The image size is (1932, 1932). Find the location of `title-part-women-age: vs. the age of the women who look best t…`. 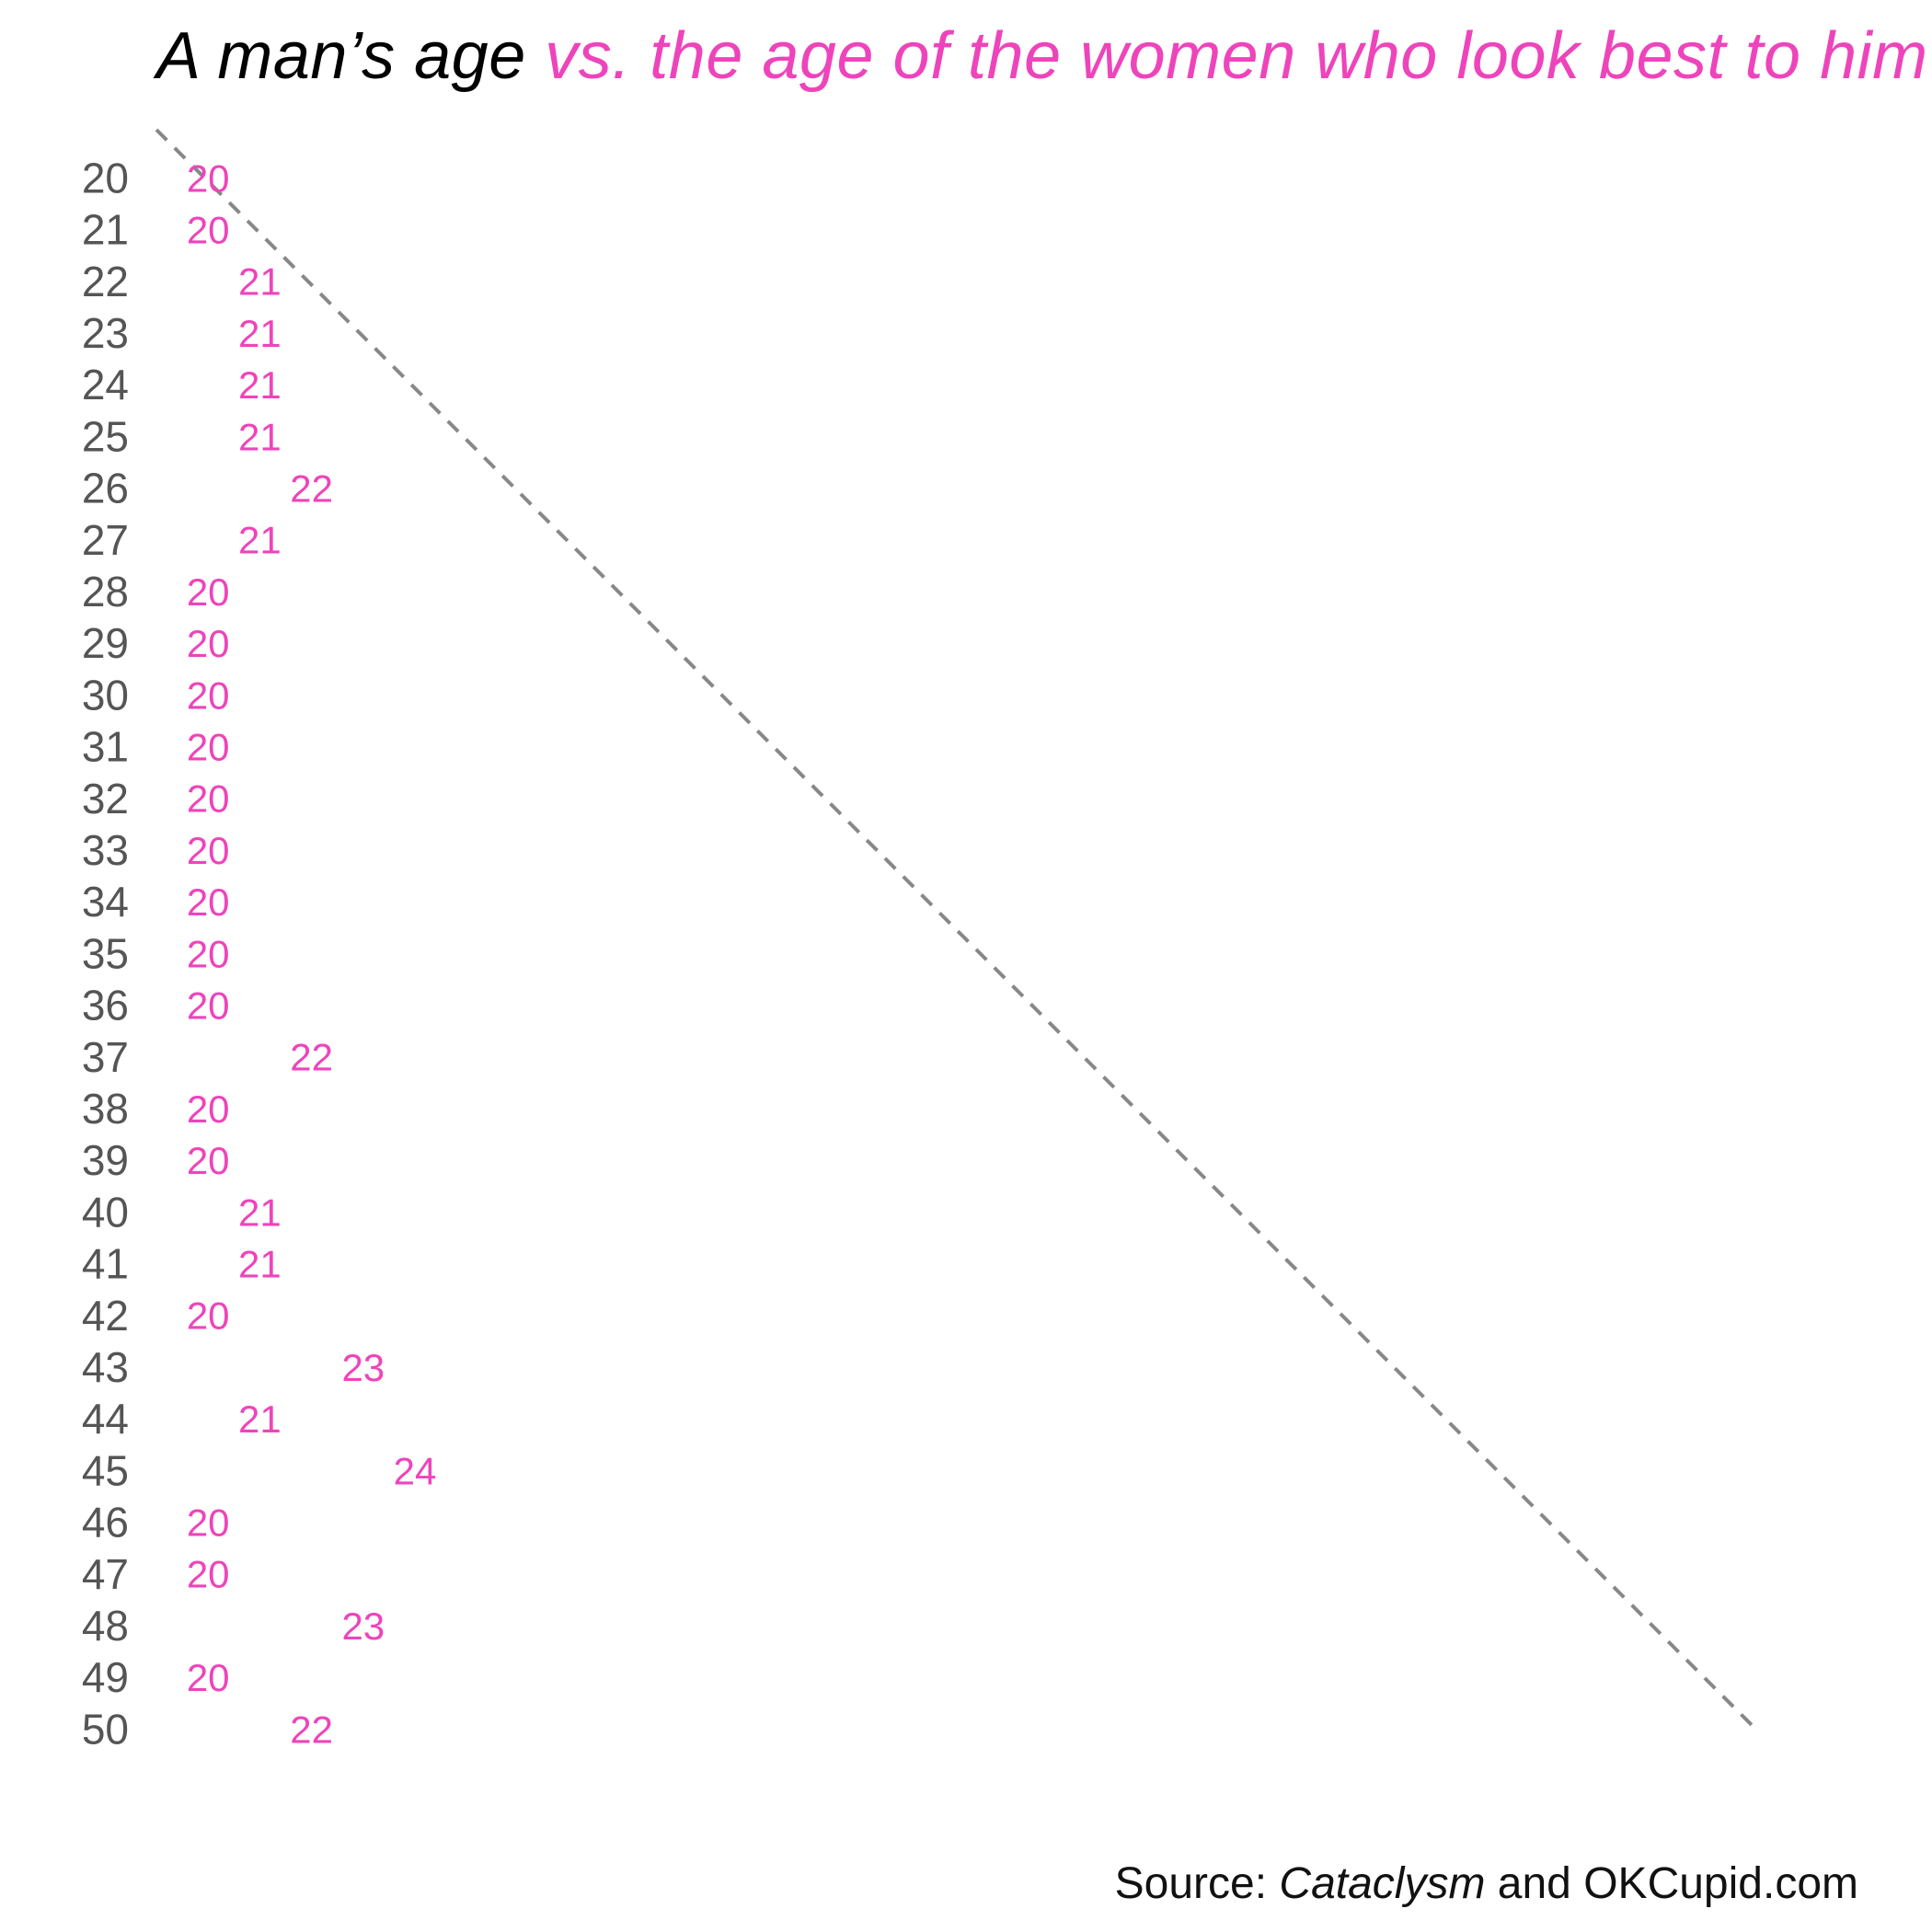

title-part-women-age: vs. the age of the women who look best t… is located at coordinates (1236, 56).